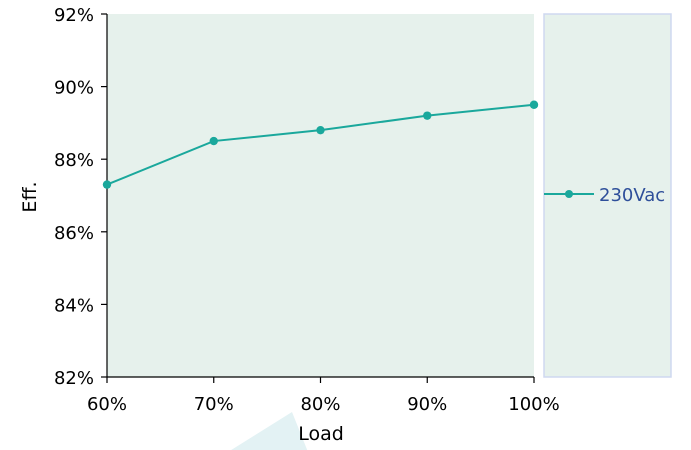  What do you see at coordinates (74, 305) in the screenshot?
I see `y-tick-label: 84%` at bounding box center [74, 305].